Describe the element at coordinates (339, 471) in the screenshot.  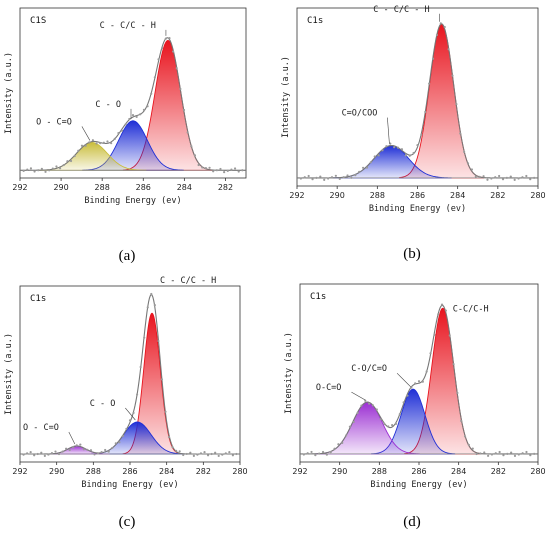
I see `x-tick-label: 290` at that location.